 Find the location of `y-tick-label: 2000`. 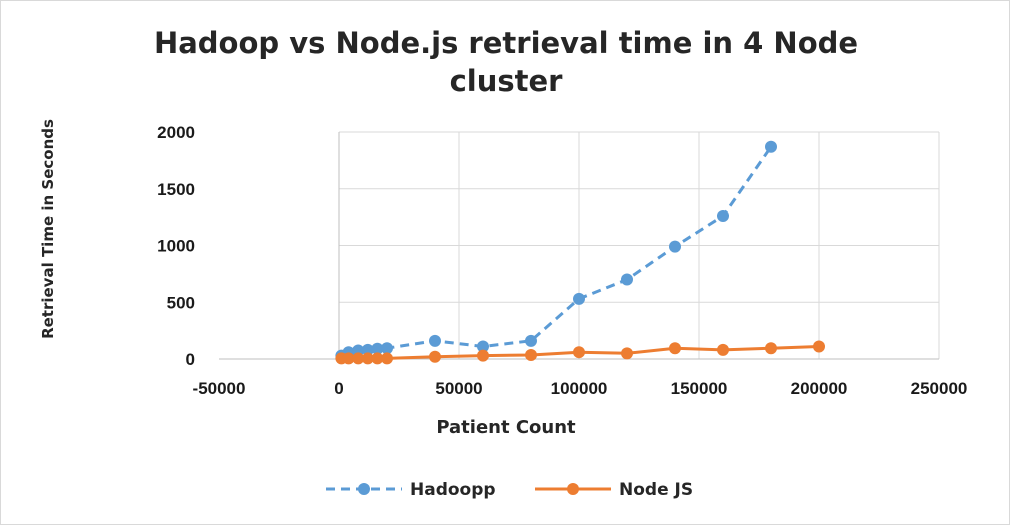

y-tick-label: 2000 is located at coordinates (176, 132).